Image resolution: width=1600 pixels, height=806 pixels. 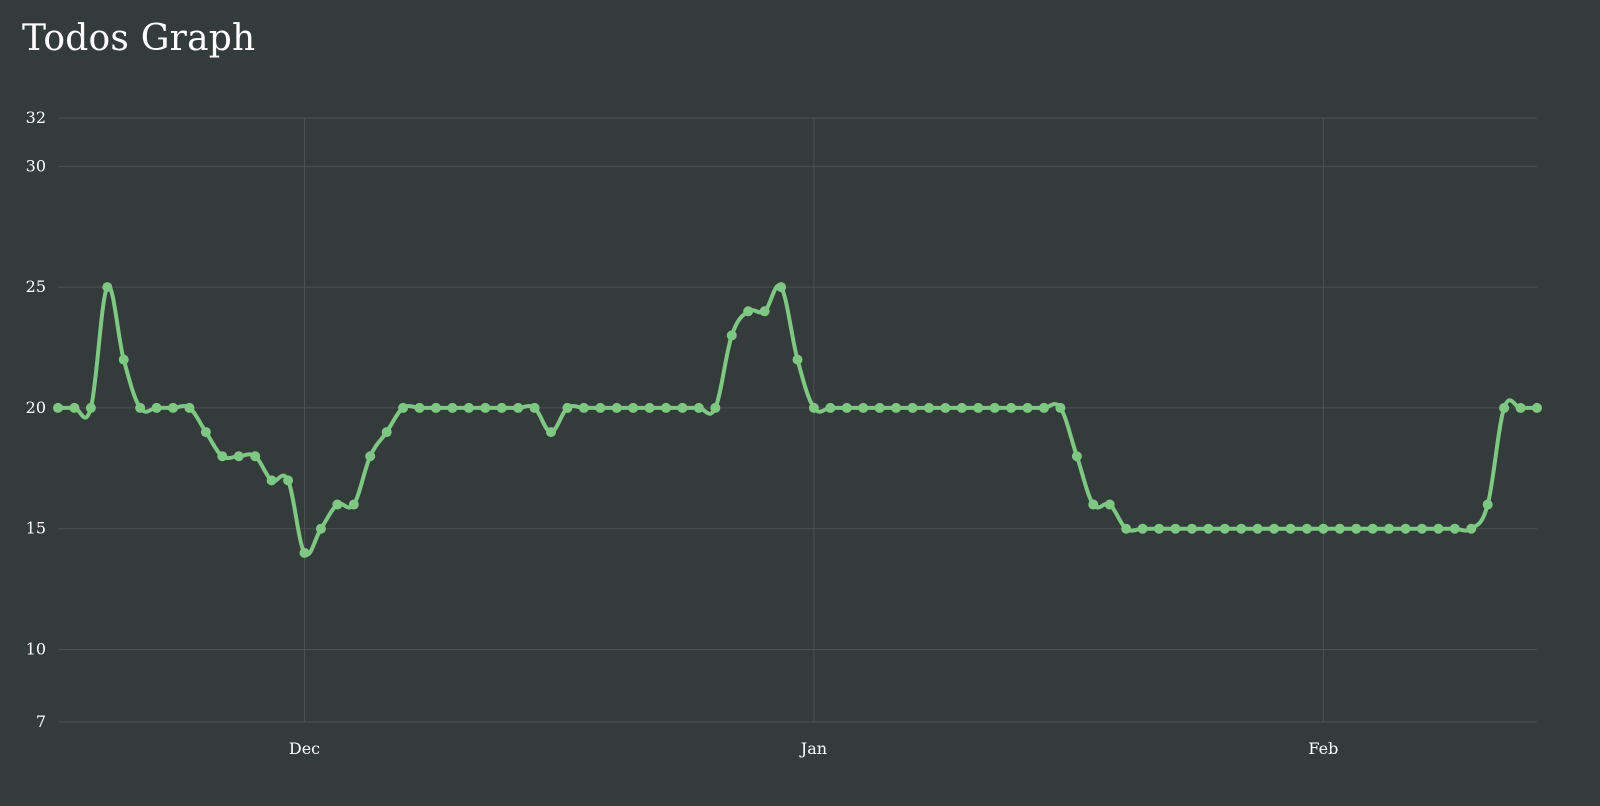 What do you see at coordinates (36, 528) in the screenshot?
I see `y-tick-label: 15` at bounding box center [36, 528].